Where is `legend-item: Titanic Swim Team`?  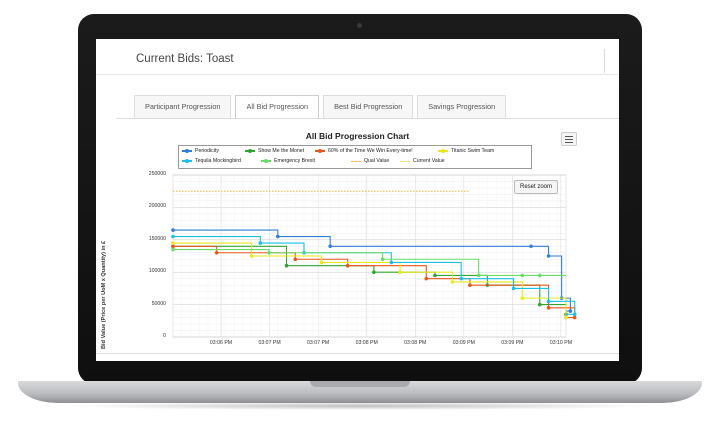 legend-item: Titanic Swim Team is located at coordinates (466, 151).